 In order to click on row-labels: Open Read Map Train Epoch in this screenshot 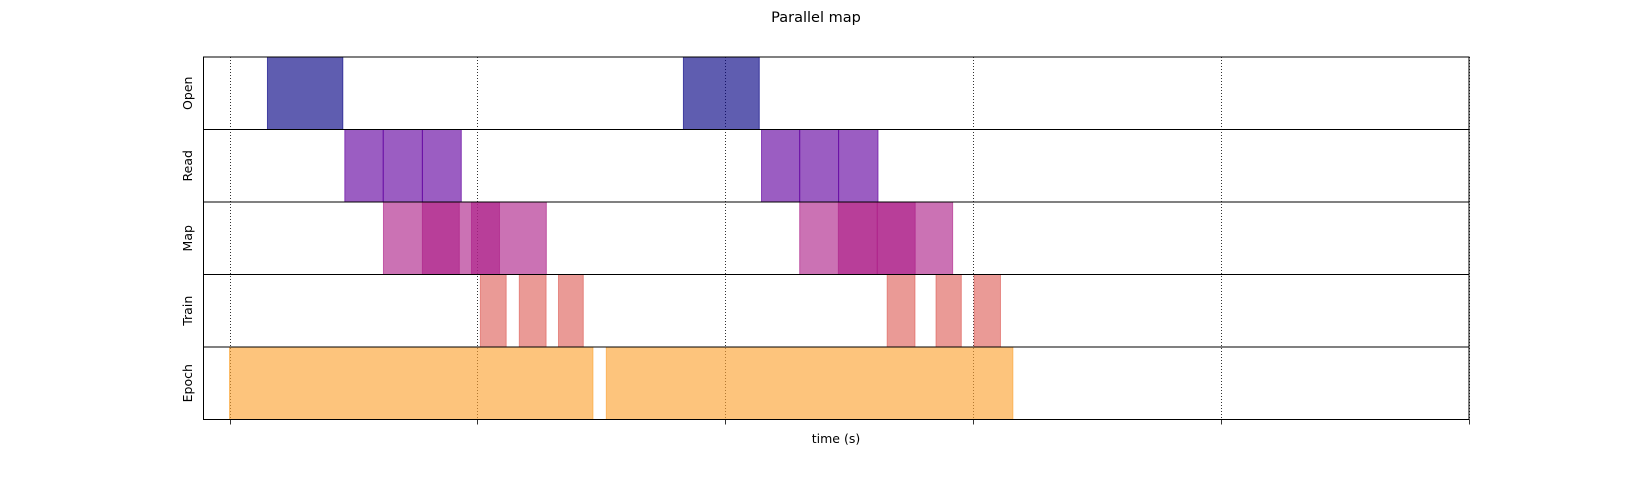, I will do `click(187, 240)`.